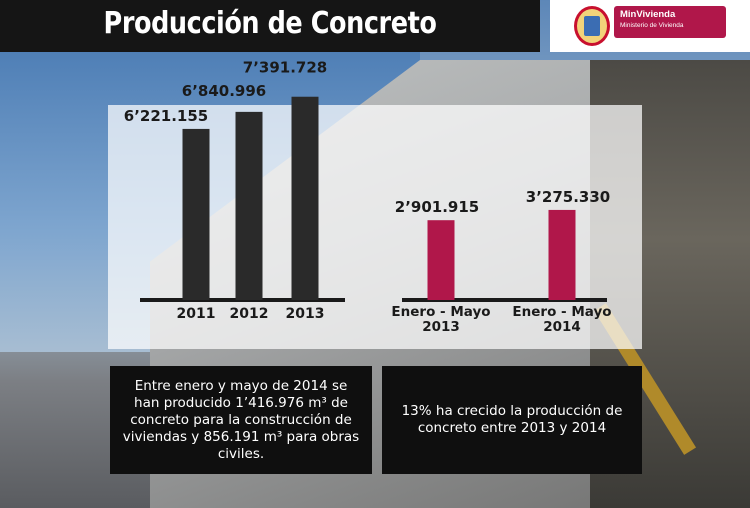 Image resolution: width=750 pixels, height=508 pixels. I want to click on brand-subtitle: Ministerio de Vivienda, so click(652, 25).